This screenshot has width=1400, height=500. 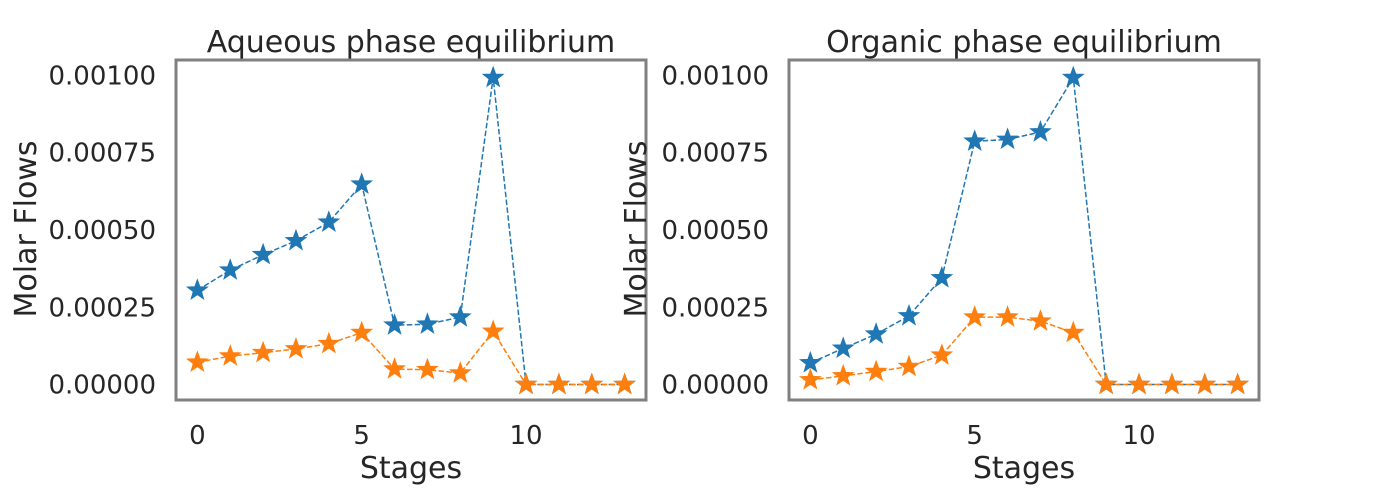 What do you see at coordinates (411, 42) in the screenshot?
I see `chart-title: Aqueous phase equilibrium` at bounding box center [411, 42].